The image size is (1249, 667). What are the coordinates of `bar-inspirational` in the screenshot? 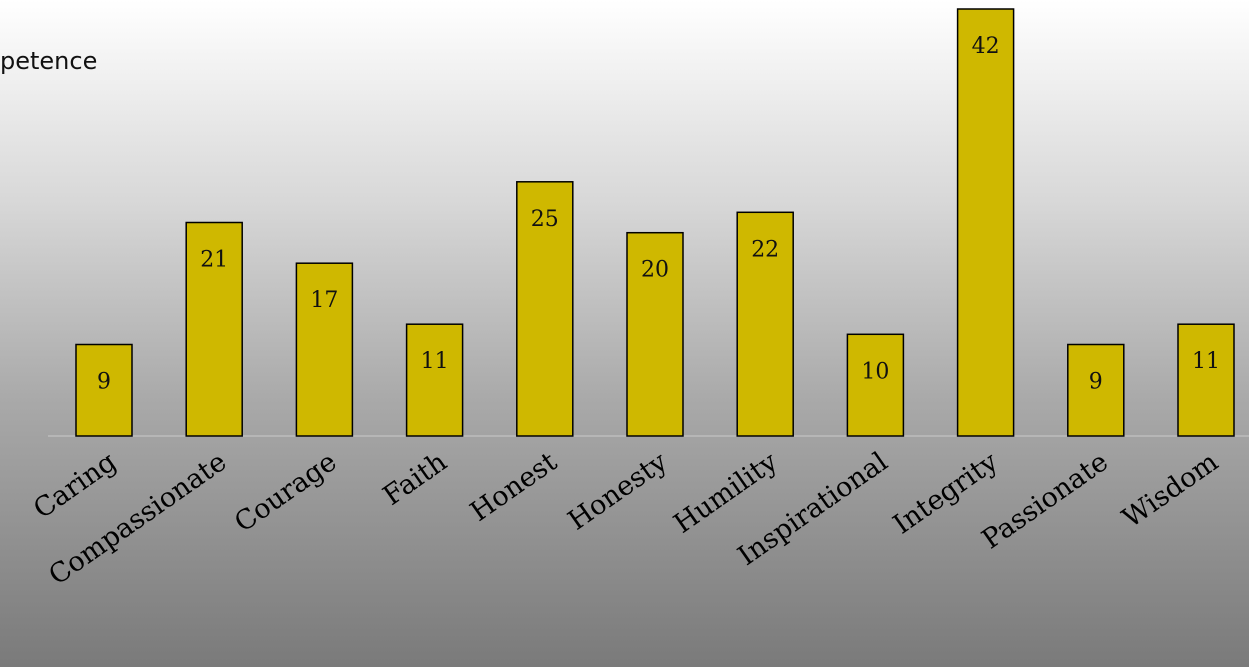 It's located at (875, 385).